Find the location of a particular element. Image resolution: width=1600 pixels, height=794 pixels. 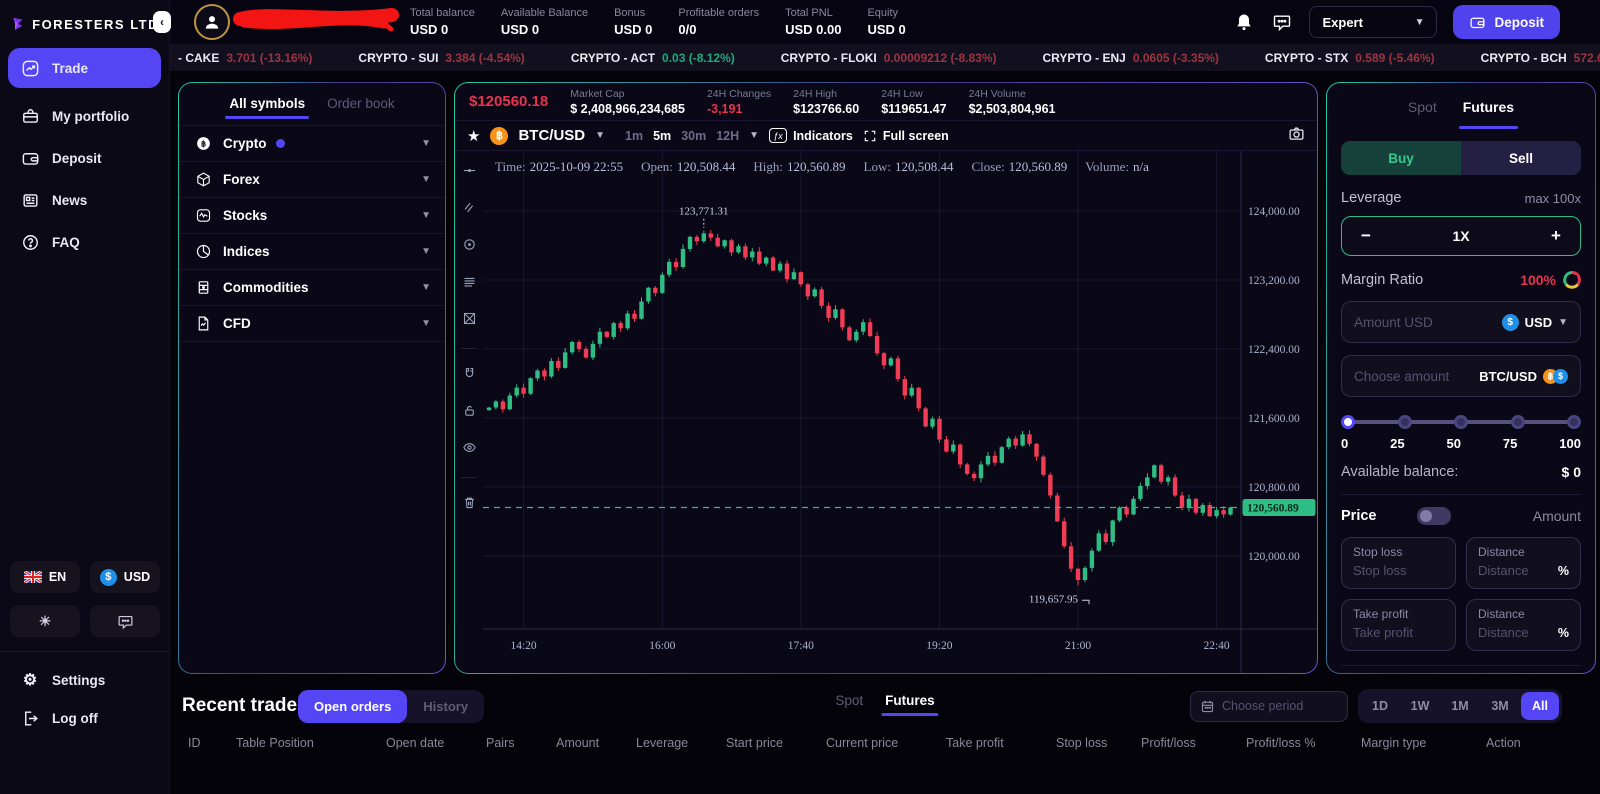

currency-dropdown: $ USD ▼ is located at coordinates (1534, 322).